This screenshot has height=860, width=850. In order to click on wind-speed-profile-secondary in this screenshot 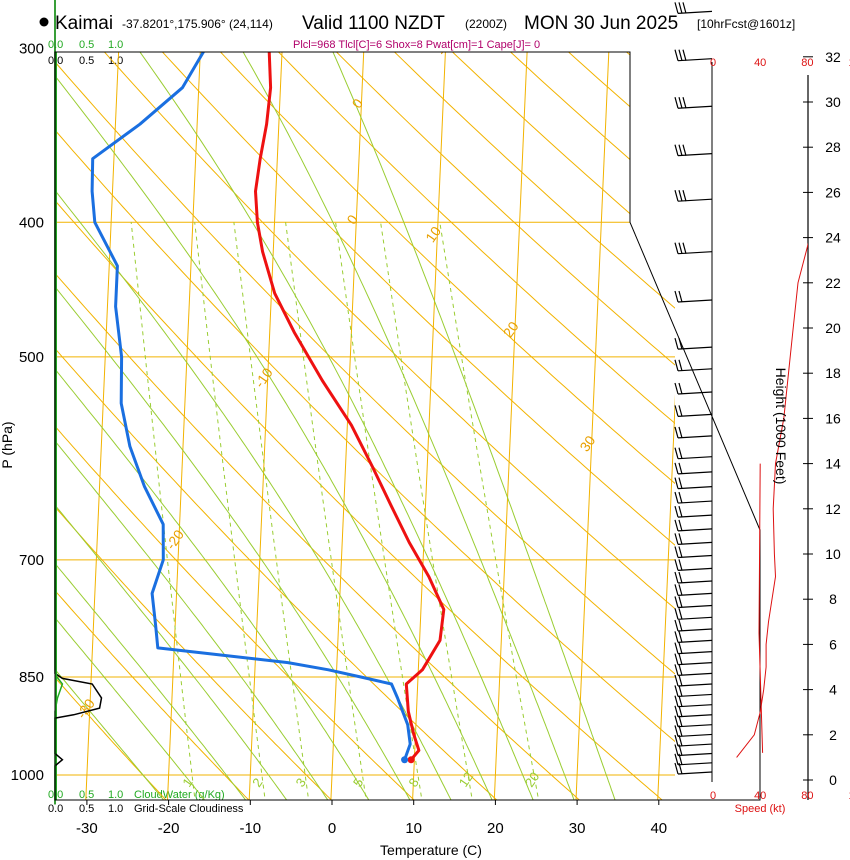, I will do `click(761, 608)`.